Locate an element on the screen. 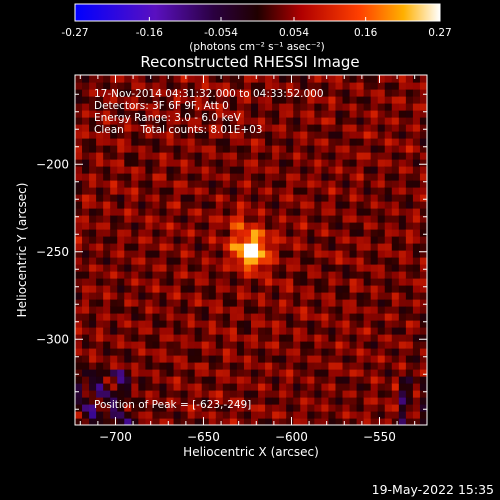 The width and height of the screenshot is (500, 500). x-tick-label: −650 is located at coordinates (203, 437).